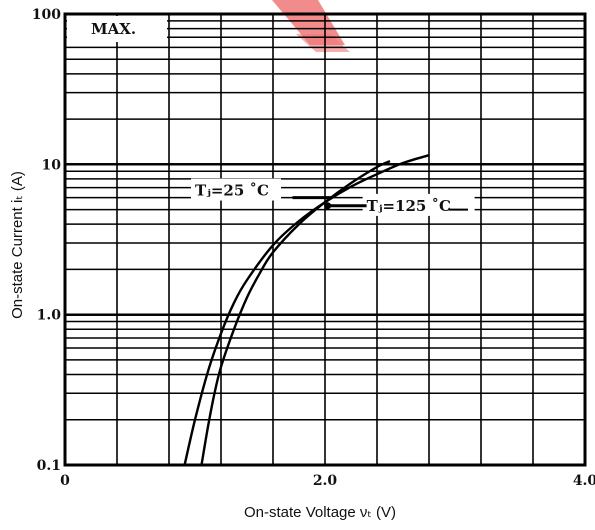 Image resolution: width=595 pixels, height=530 pixels. What do you see at coordinates (311, 26) in the screenshot?
I see `watermark-logo` at bounding box center [311, 26].